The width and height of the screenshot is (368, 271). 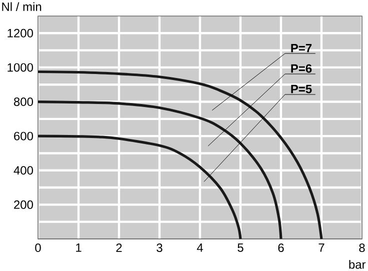 I want to click on y-tick-label: 600, so click(x=24, y=136).